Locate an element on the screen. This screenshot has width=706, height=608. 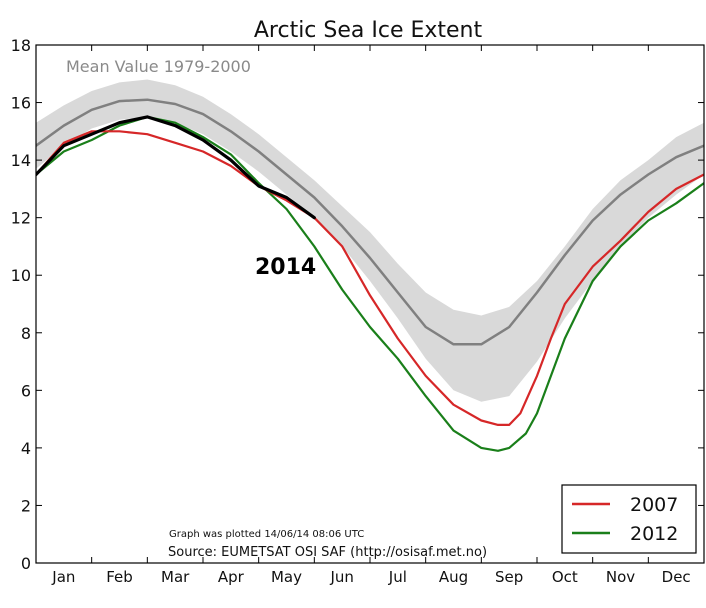
x-tick-label: Dec is located at coordinates (676, 577).